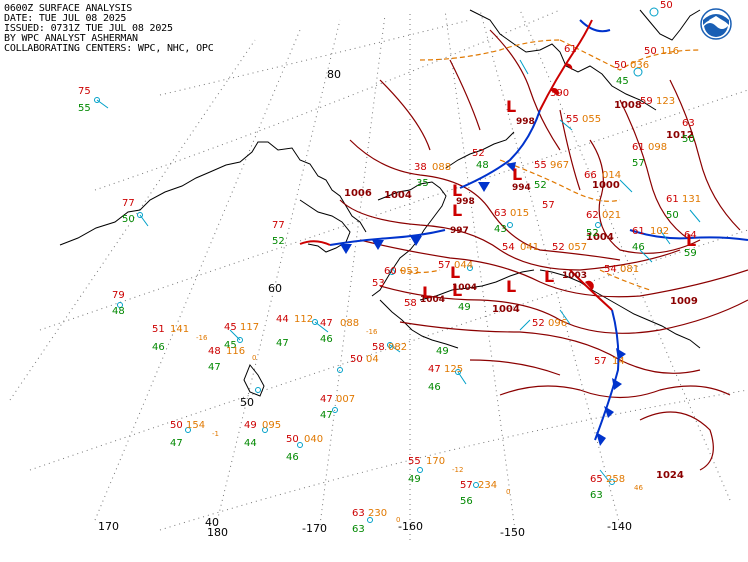  What do you see at coordinates (441, 167) in the screenshot?
I see `svg-text: 088` at bounding box center [441, 167].